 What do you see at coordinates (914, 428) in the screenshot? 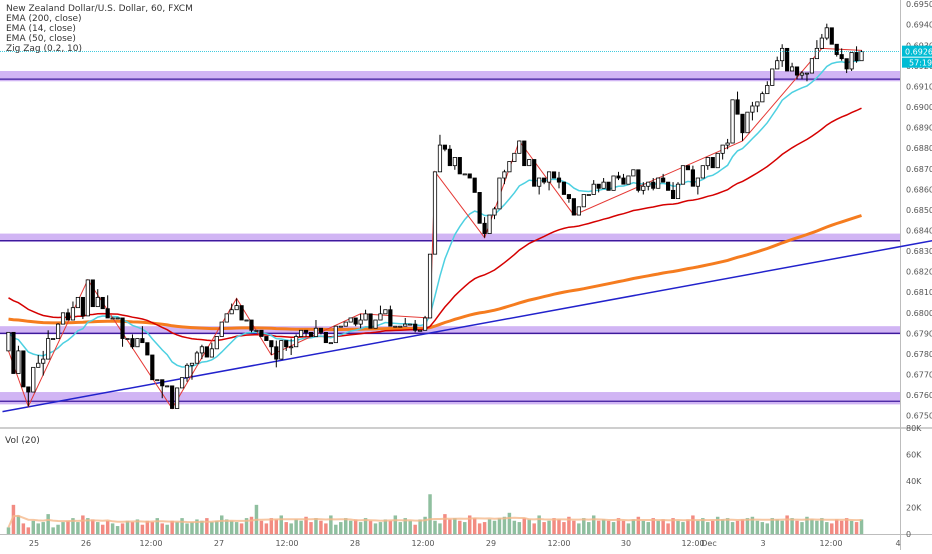
I see `volume-tick-label: 80K` at bounding box center [914, 428].